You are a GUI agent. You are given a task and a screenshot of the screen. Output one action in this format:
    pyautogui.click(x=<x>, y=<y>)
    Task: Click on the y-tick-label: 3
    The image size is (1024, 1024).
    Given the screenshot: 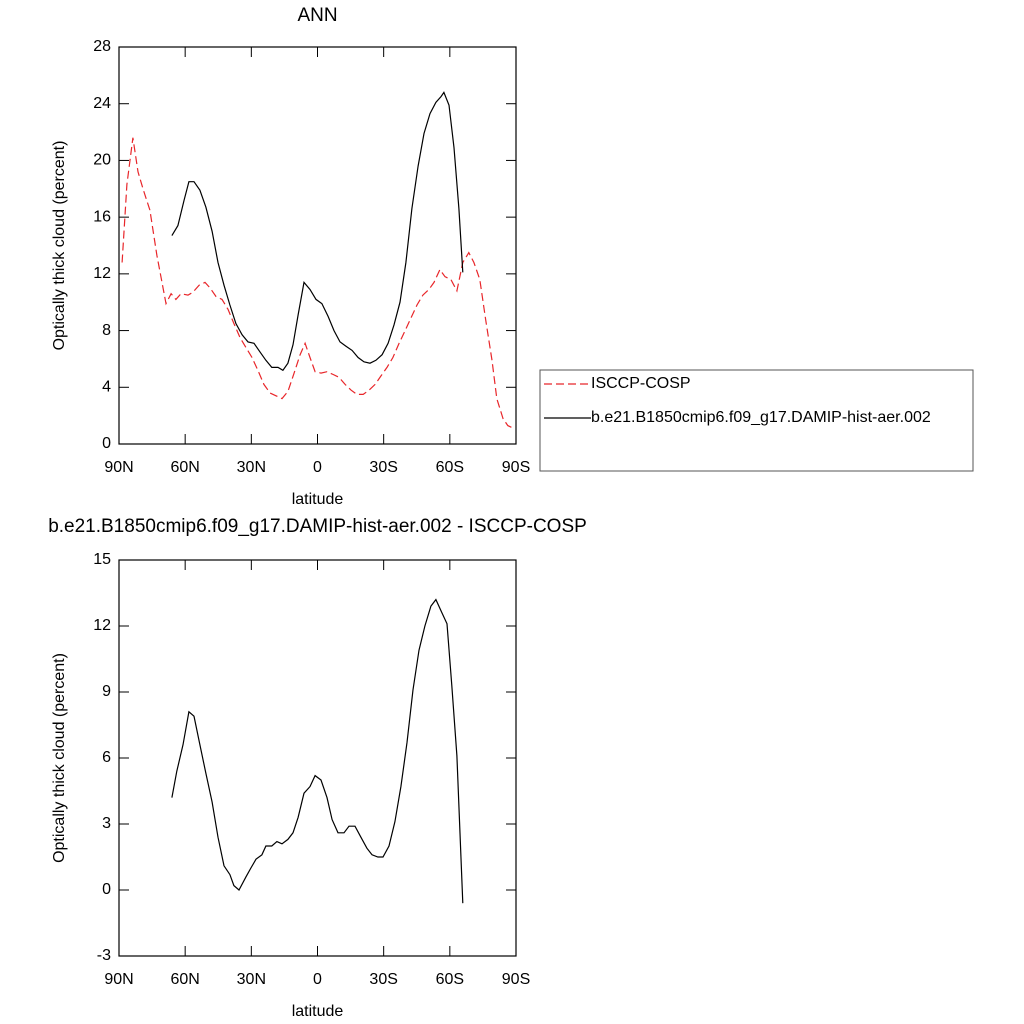 What is the action you would take?
    pyautogui.click(x=106, y=823)
    